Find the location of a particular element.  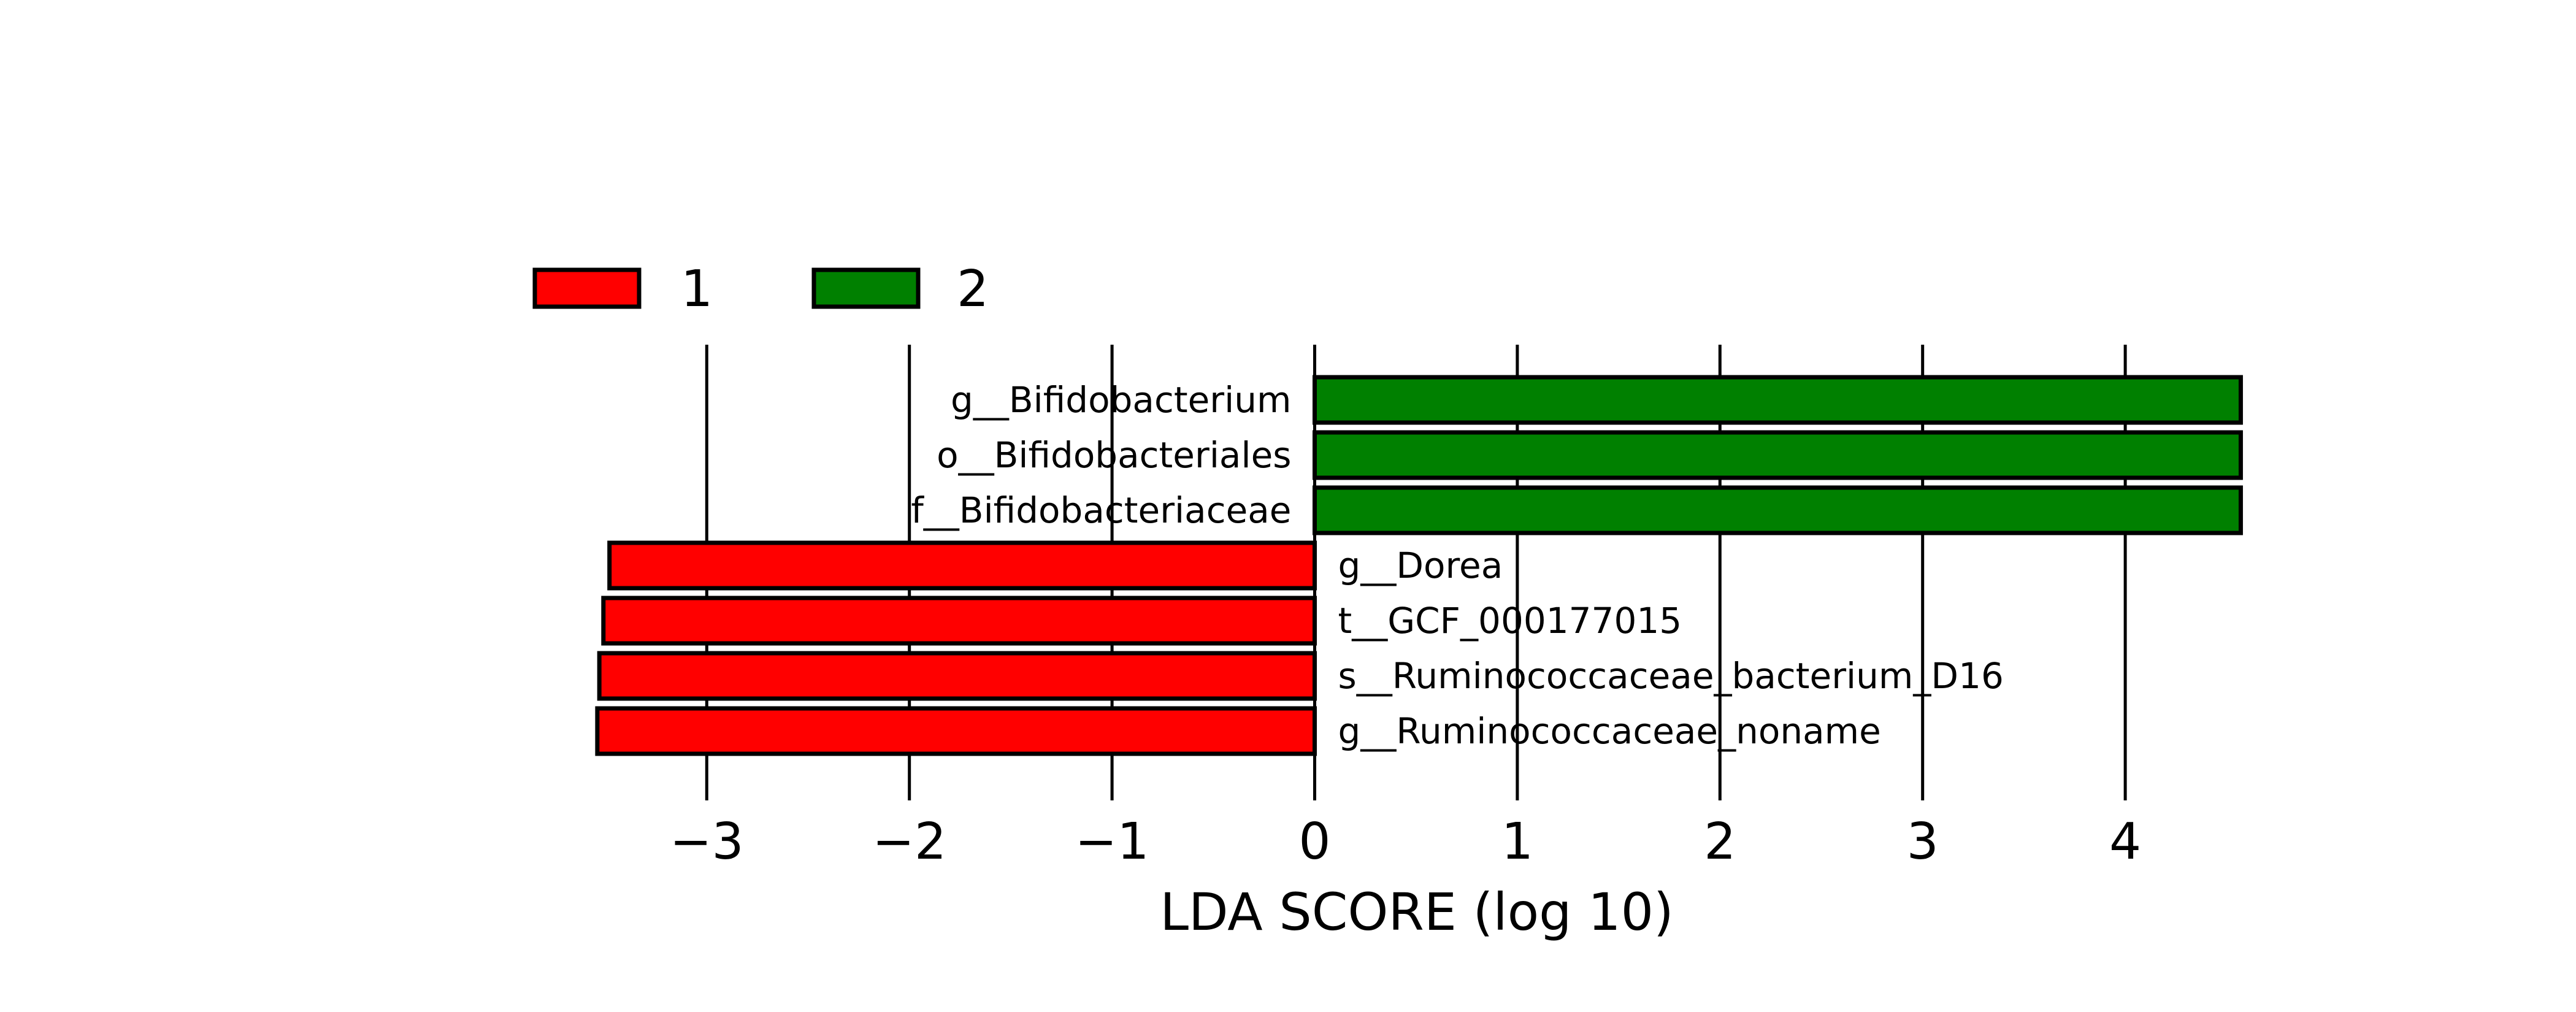

bar-s__Ruminococcaceae_bacterium_D16 is located at coordinates (957, 676).